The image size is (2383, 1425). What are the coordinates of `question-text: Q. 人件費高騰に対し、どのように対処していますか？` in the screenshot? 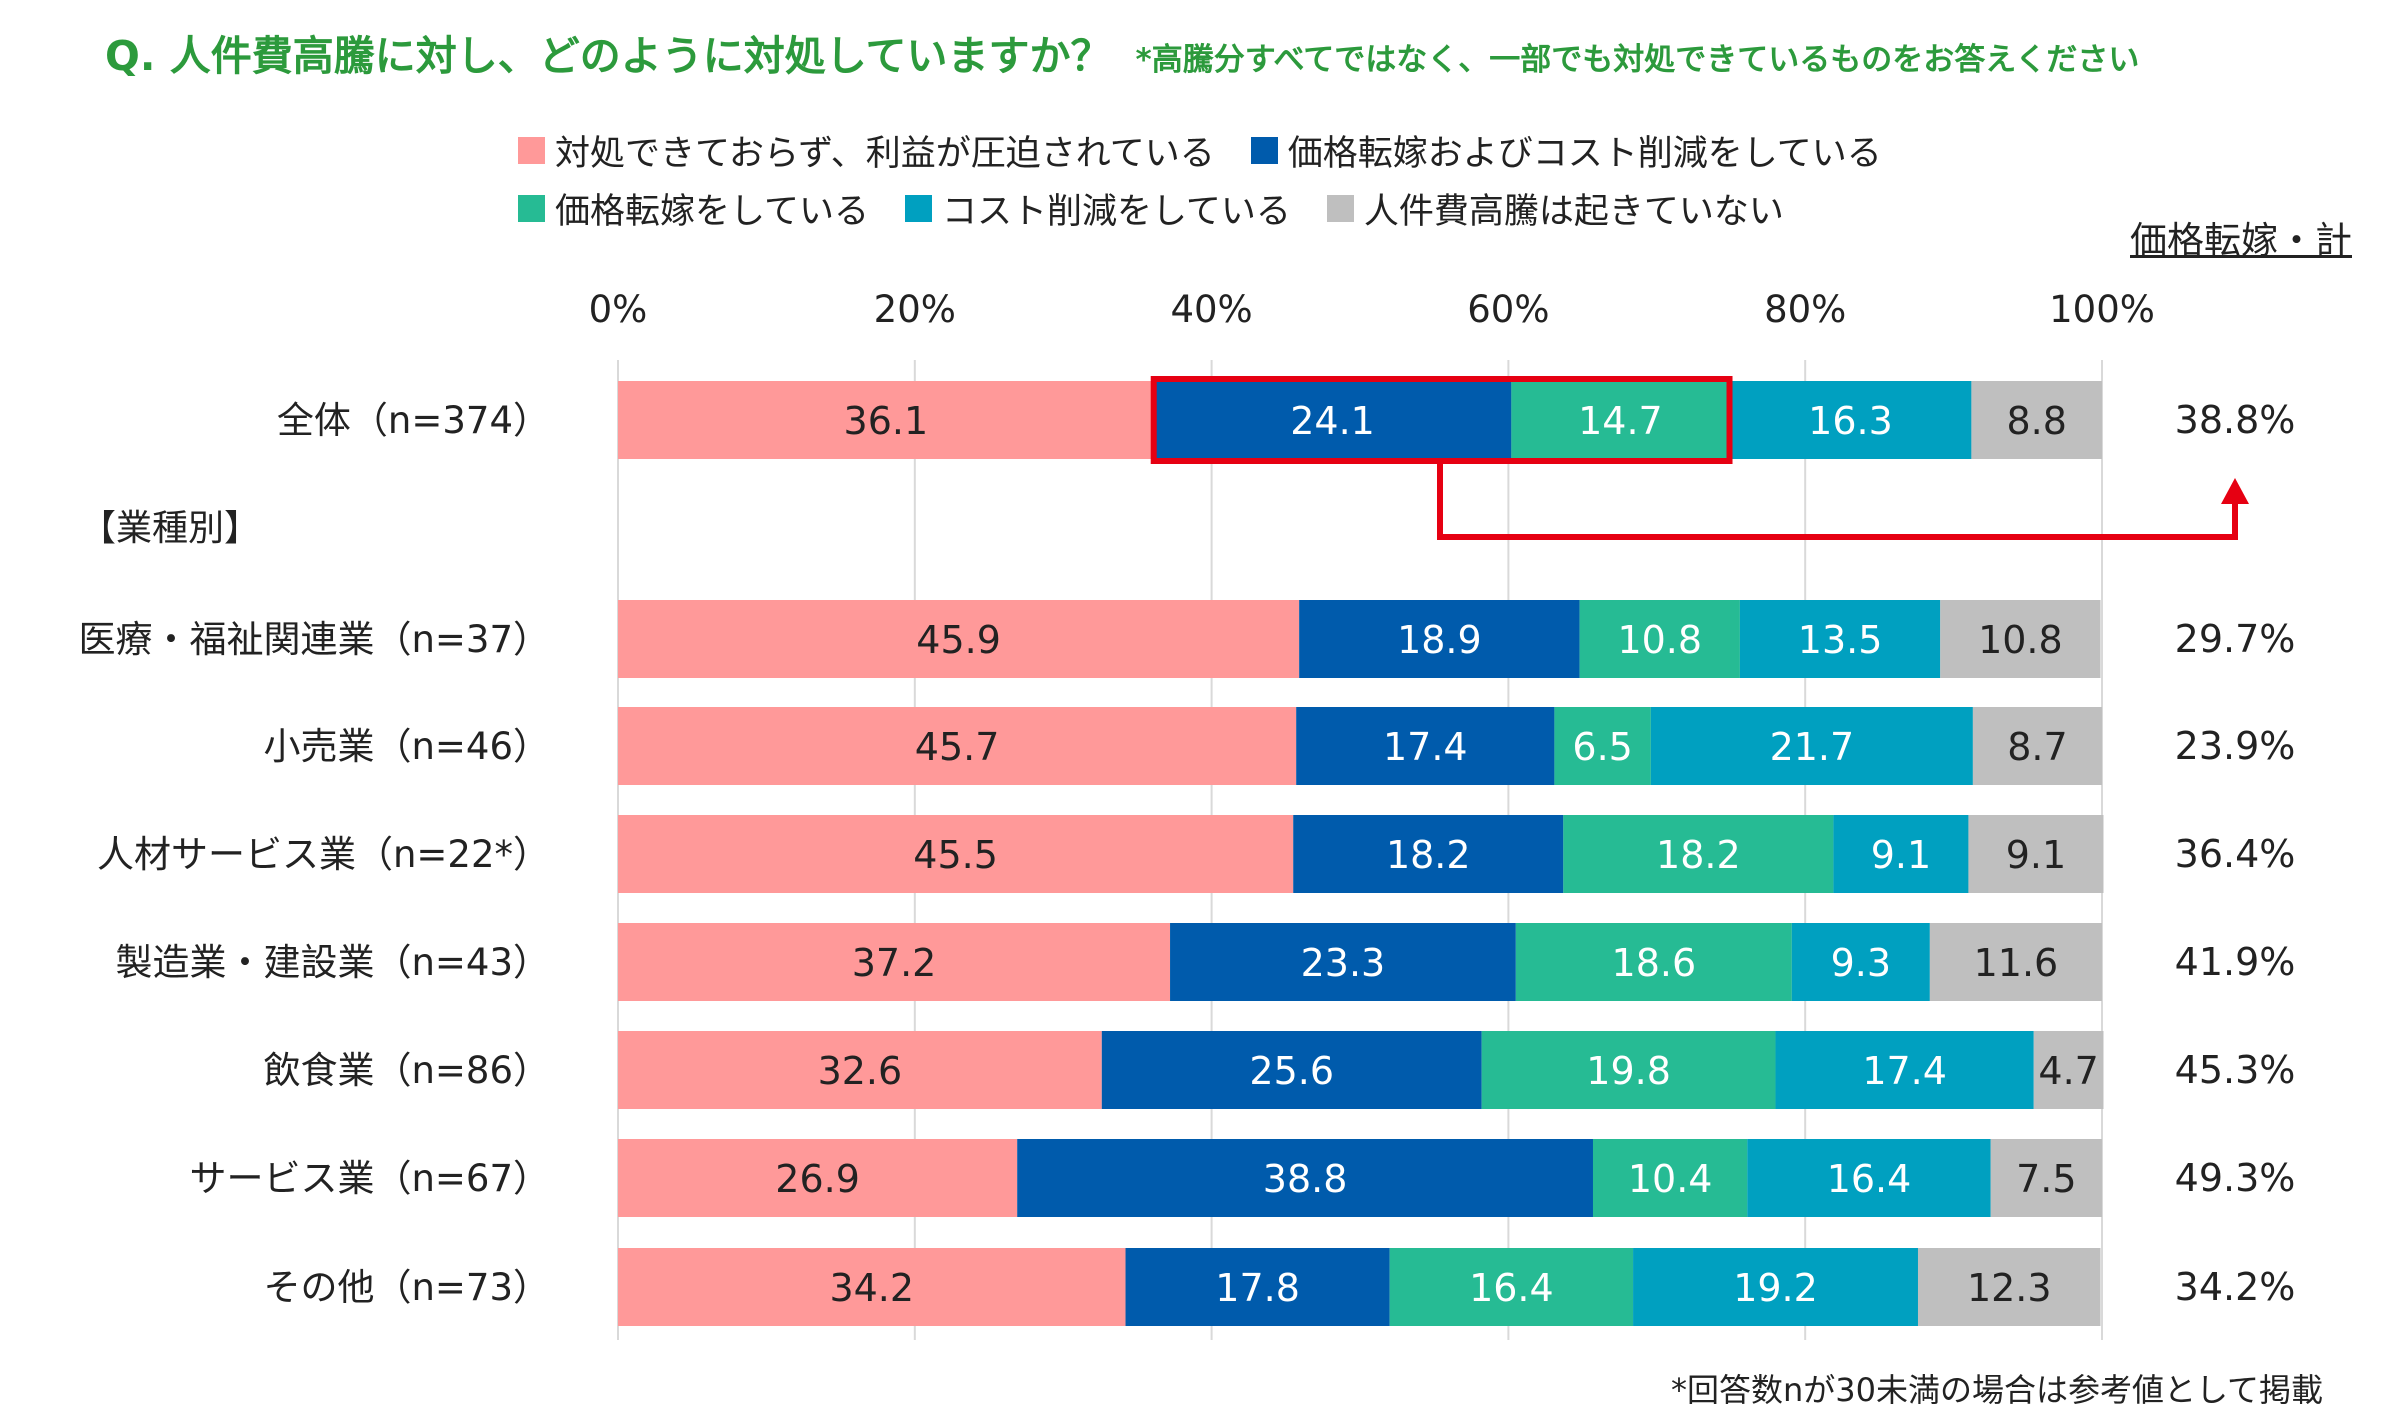 It's located at (608, 56).